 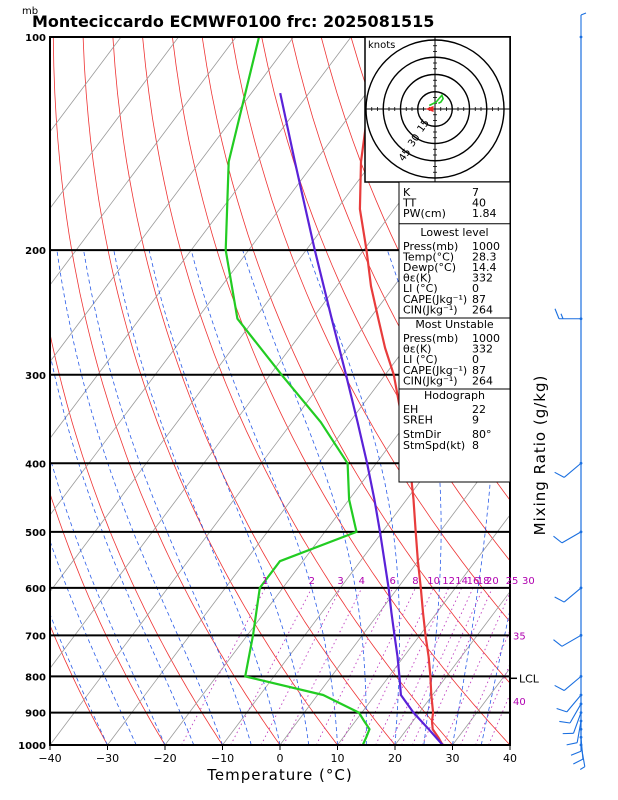 I want to click on unstable-label: CAPE(Jkg⁻¹), so click(x=435, y=370).